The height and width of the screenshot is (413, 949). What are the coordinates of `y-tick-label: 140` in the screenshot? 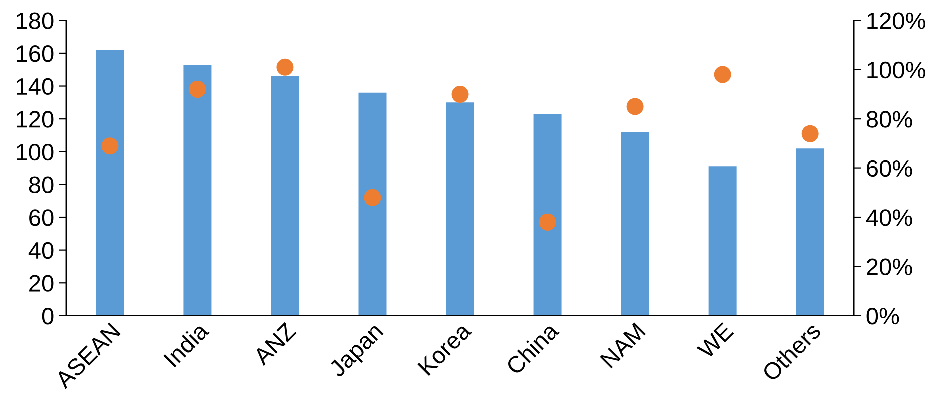 It's located at (35, 87).